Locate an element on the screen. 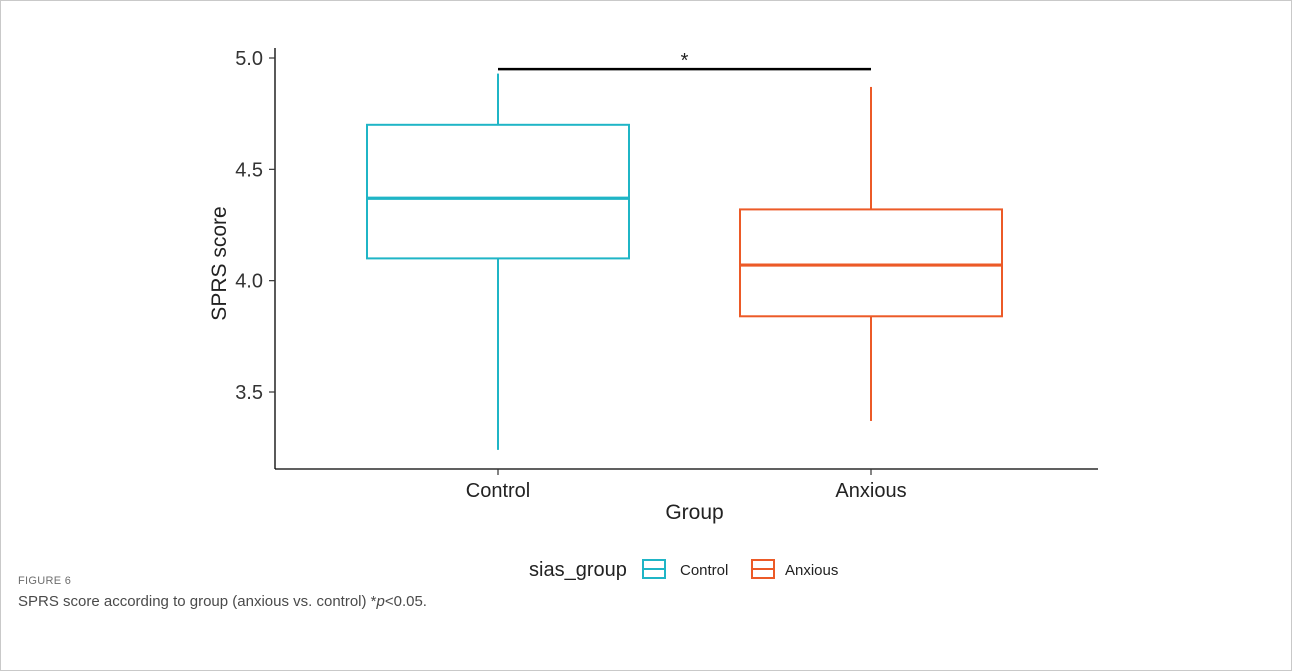  y-tick-label: 5.0 is located at coordinates (249, 59).